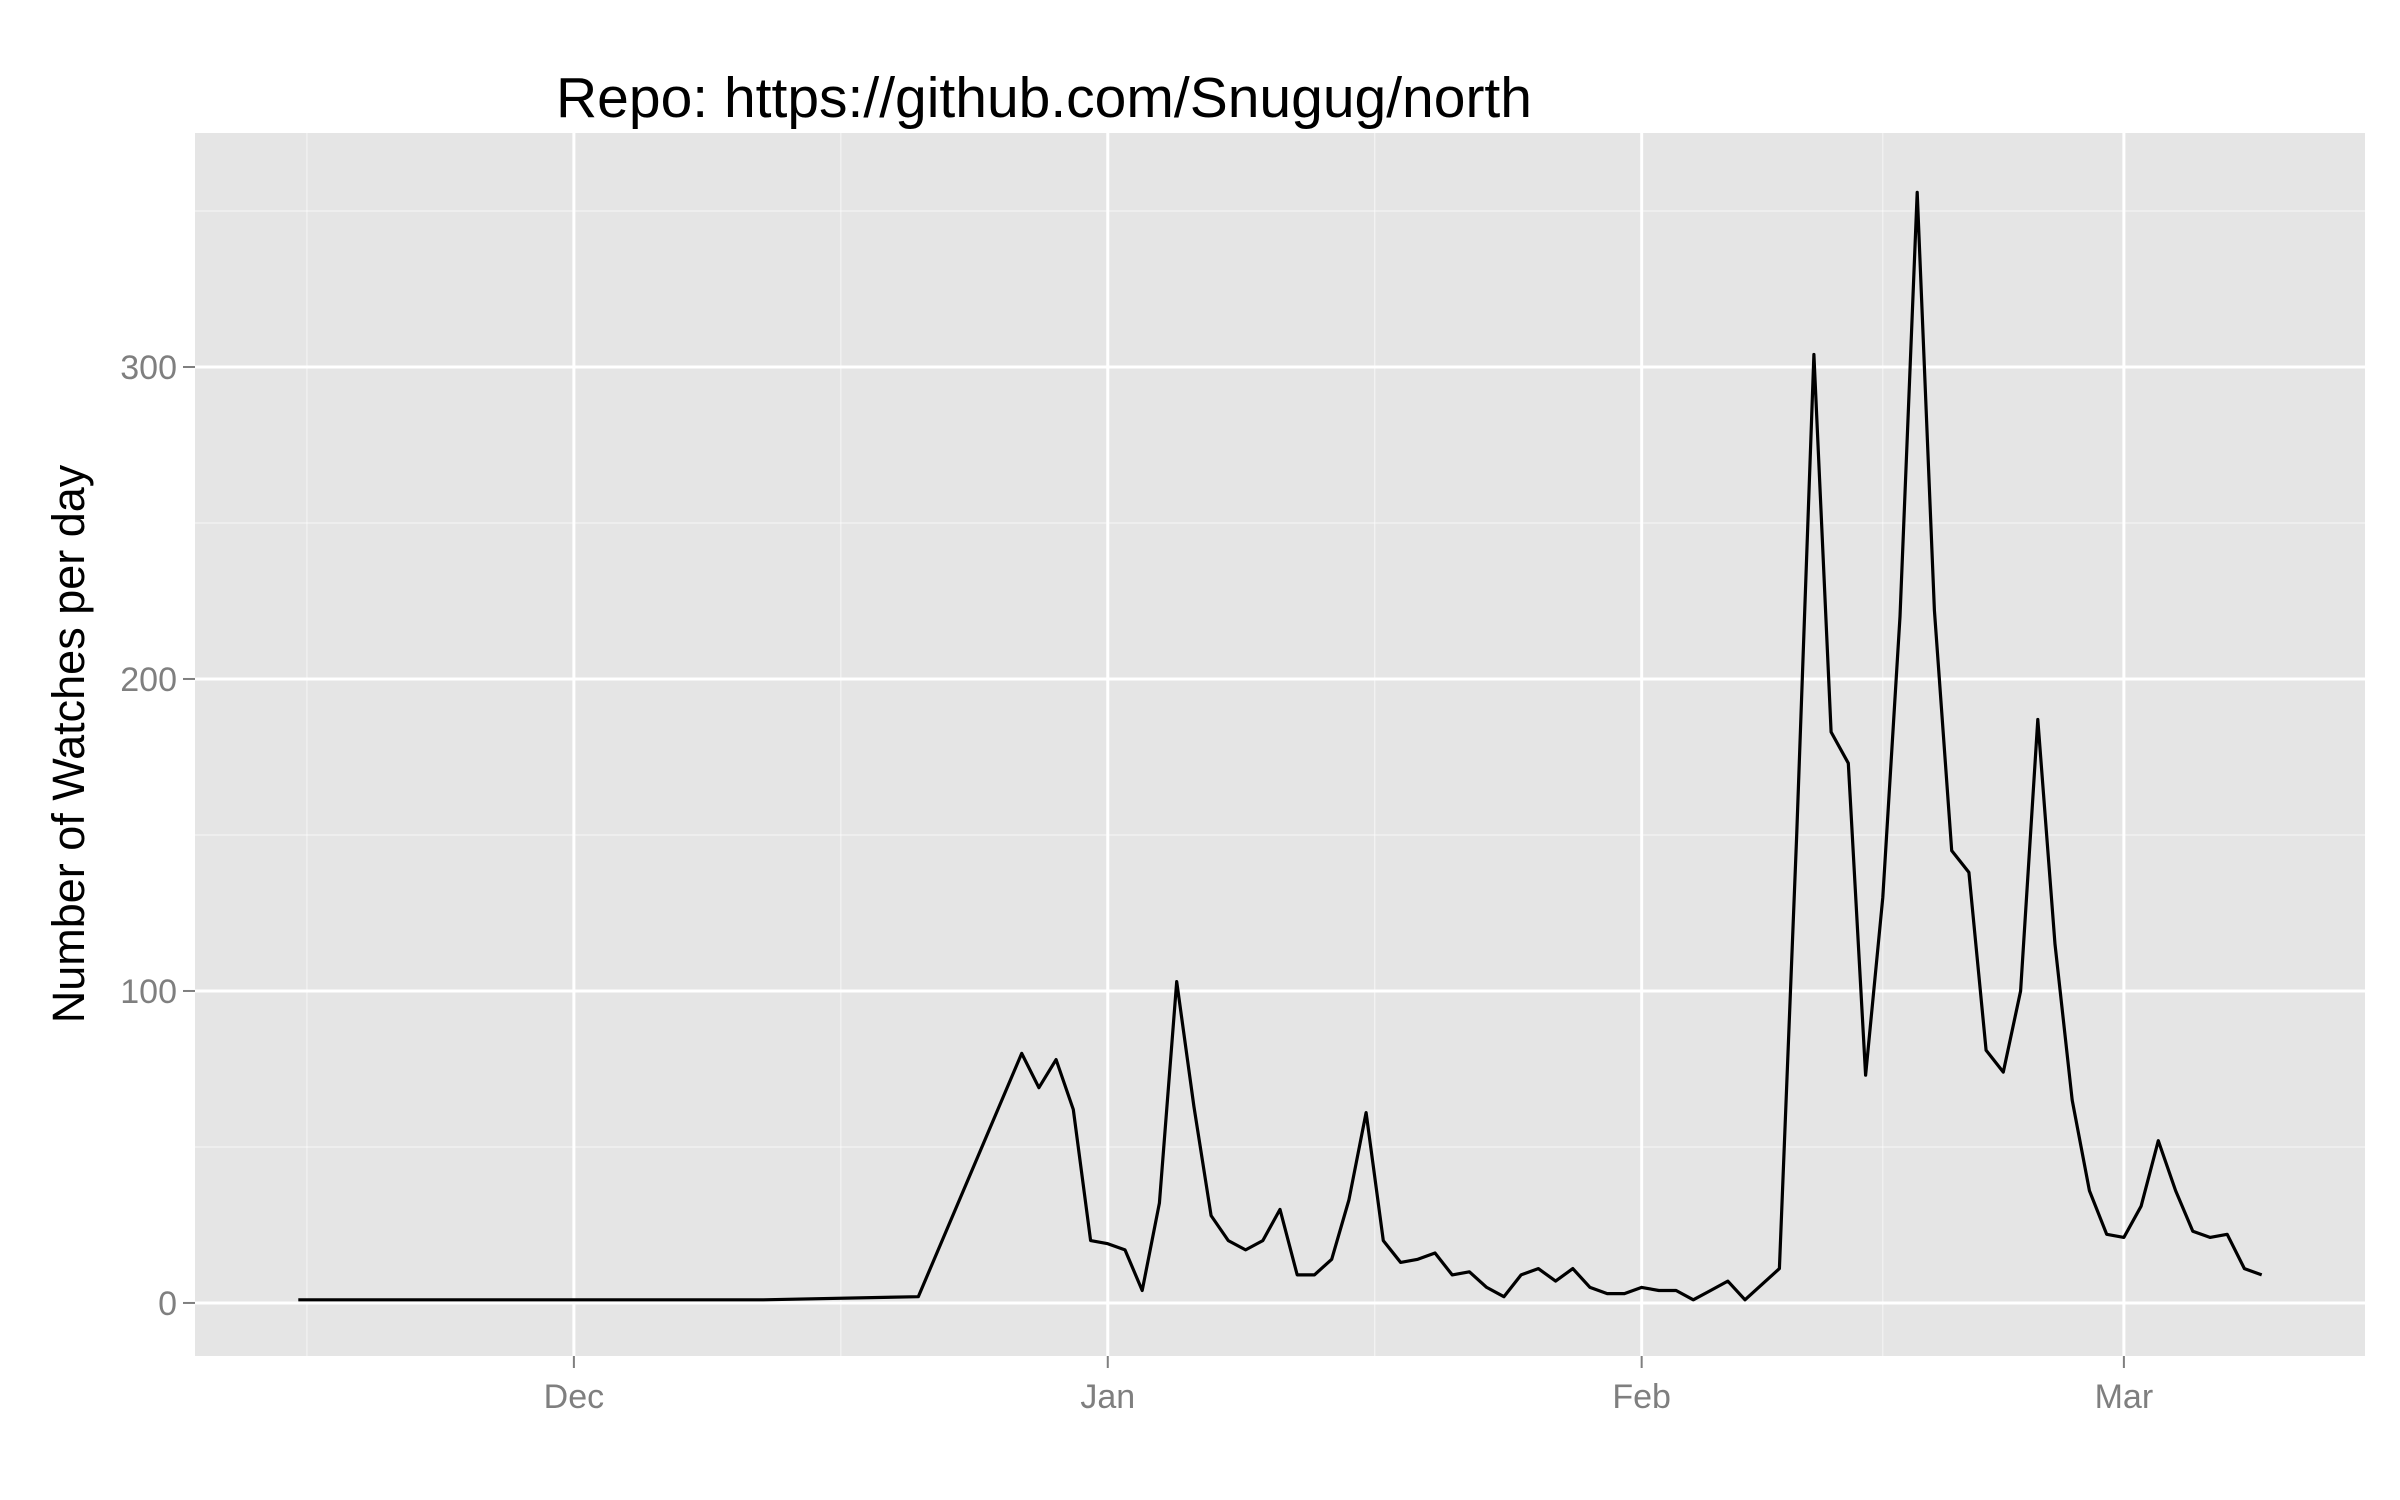 The image size is (2400, 1500). What do you see at coordinates (2124, 1397) in the screenshot?
I see `x-tick-label: Mar` at bounding box center [2124, 1397].